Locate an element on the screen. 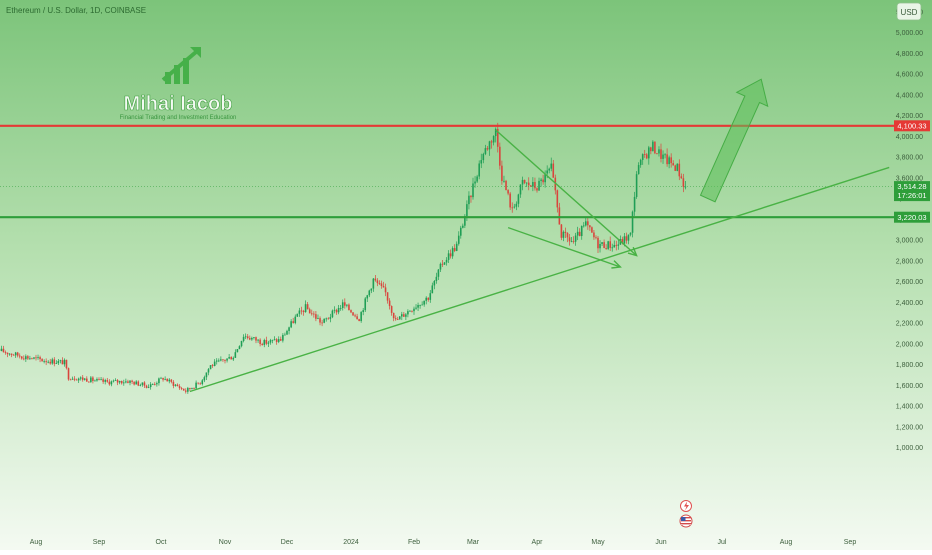  descending-lower-arrowhead is located at coordinates (616, 264).